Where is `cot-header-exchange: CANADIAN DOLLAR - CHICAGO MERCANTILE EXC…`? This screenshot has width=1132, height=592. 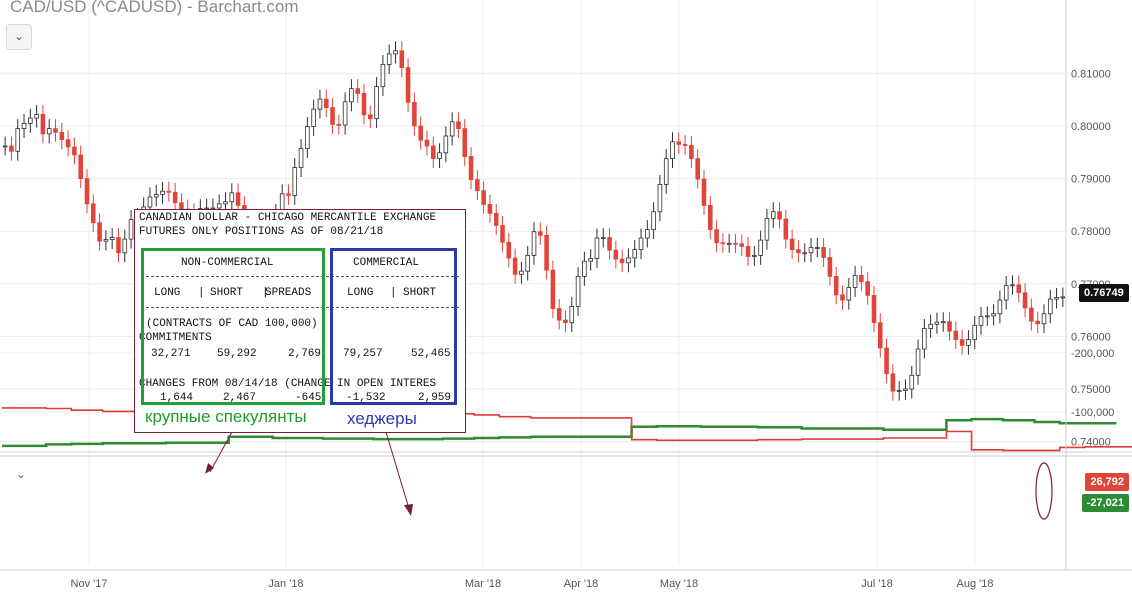
cot-header-exchange: CANADIAN DOLLAR - CHICAGO MERCANTILE EXC… is located at coordinates (288, 218).